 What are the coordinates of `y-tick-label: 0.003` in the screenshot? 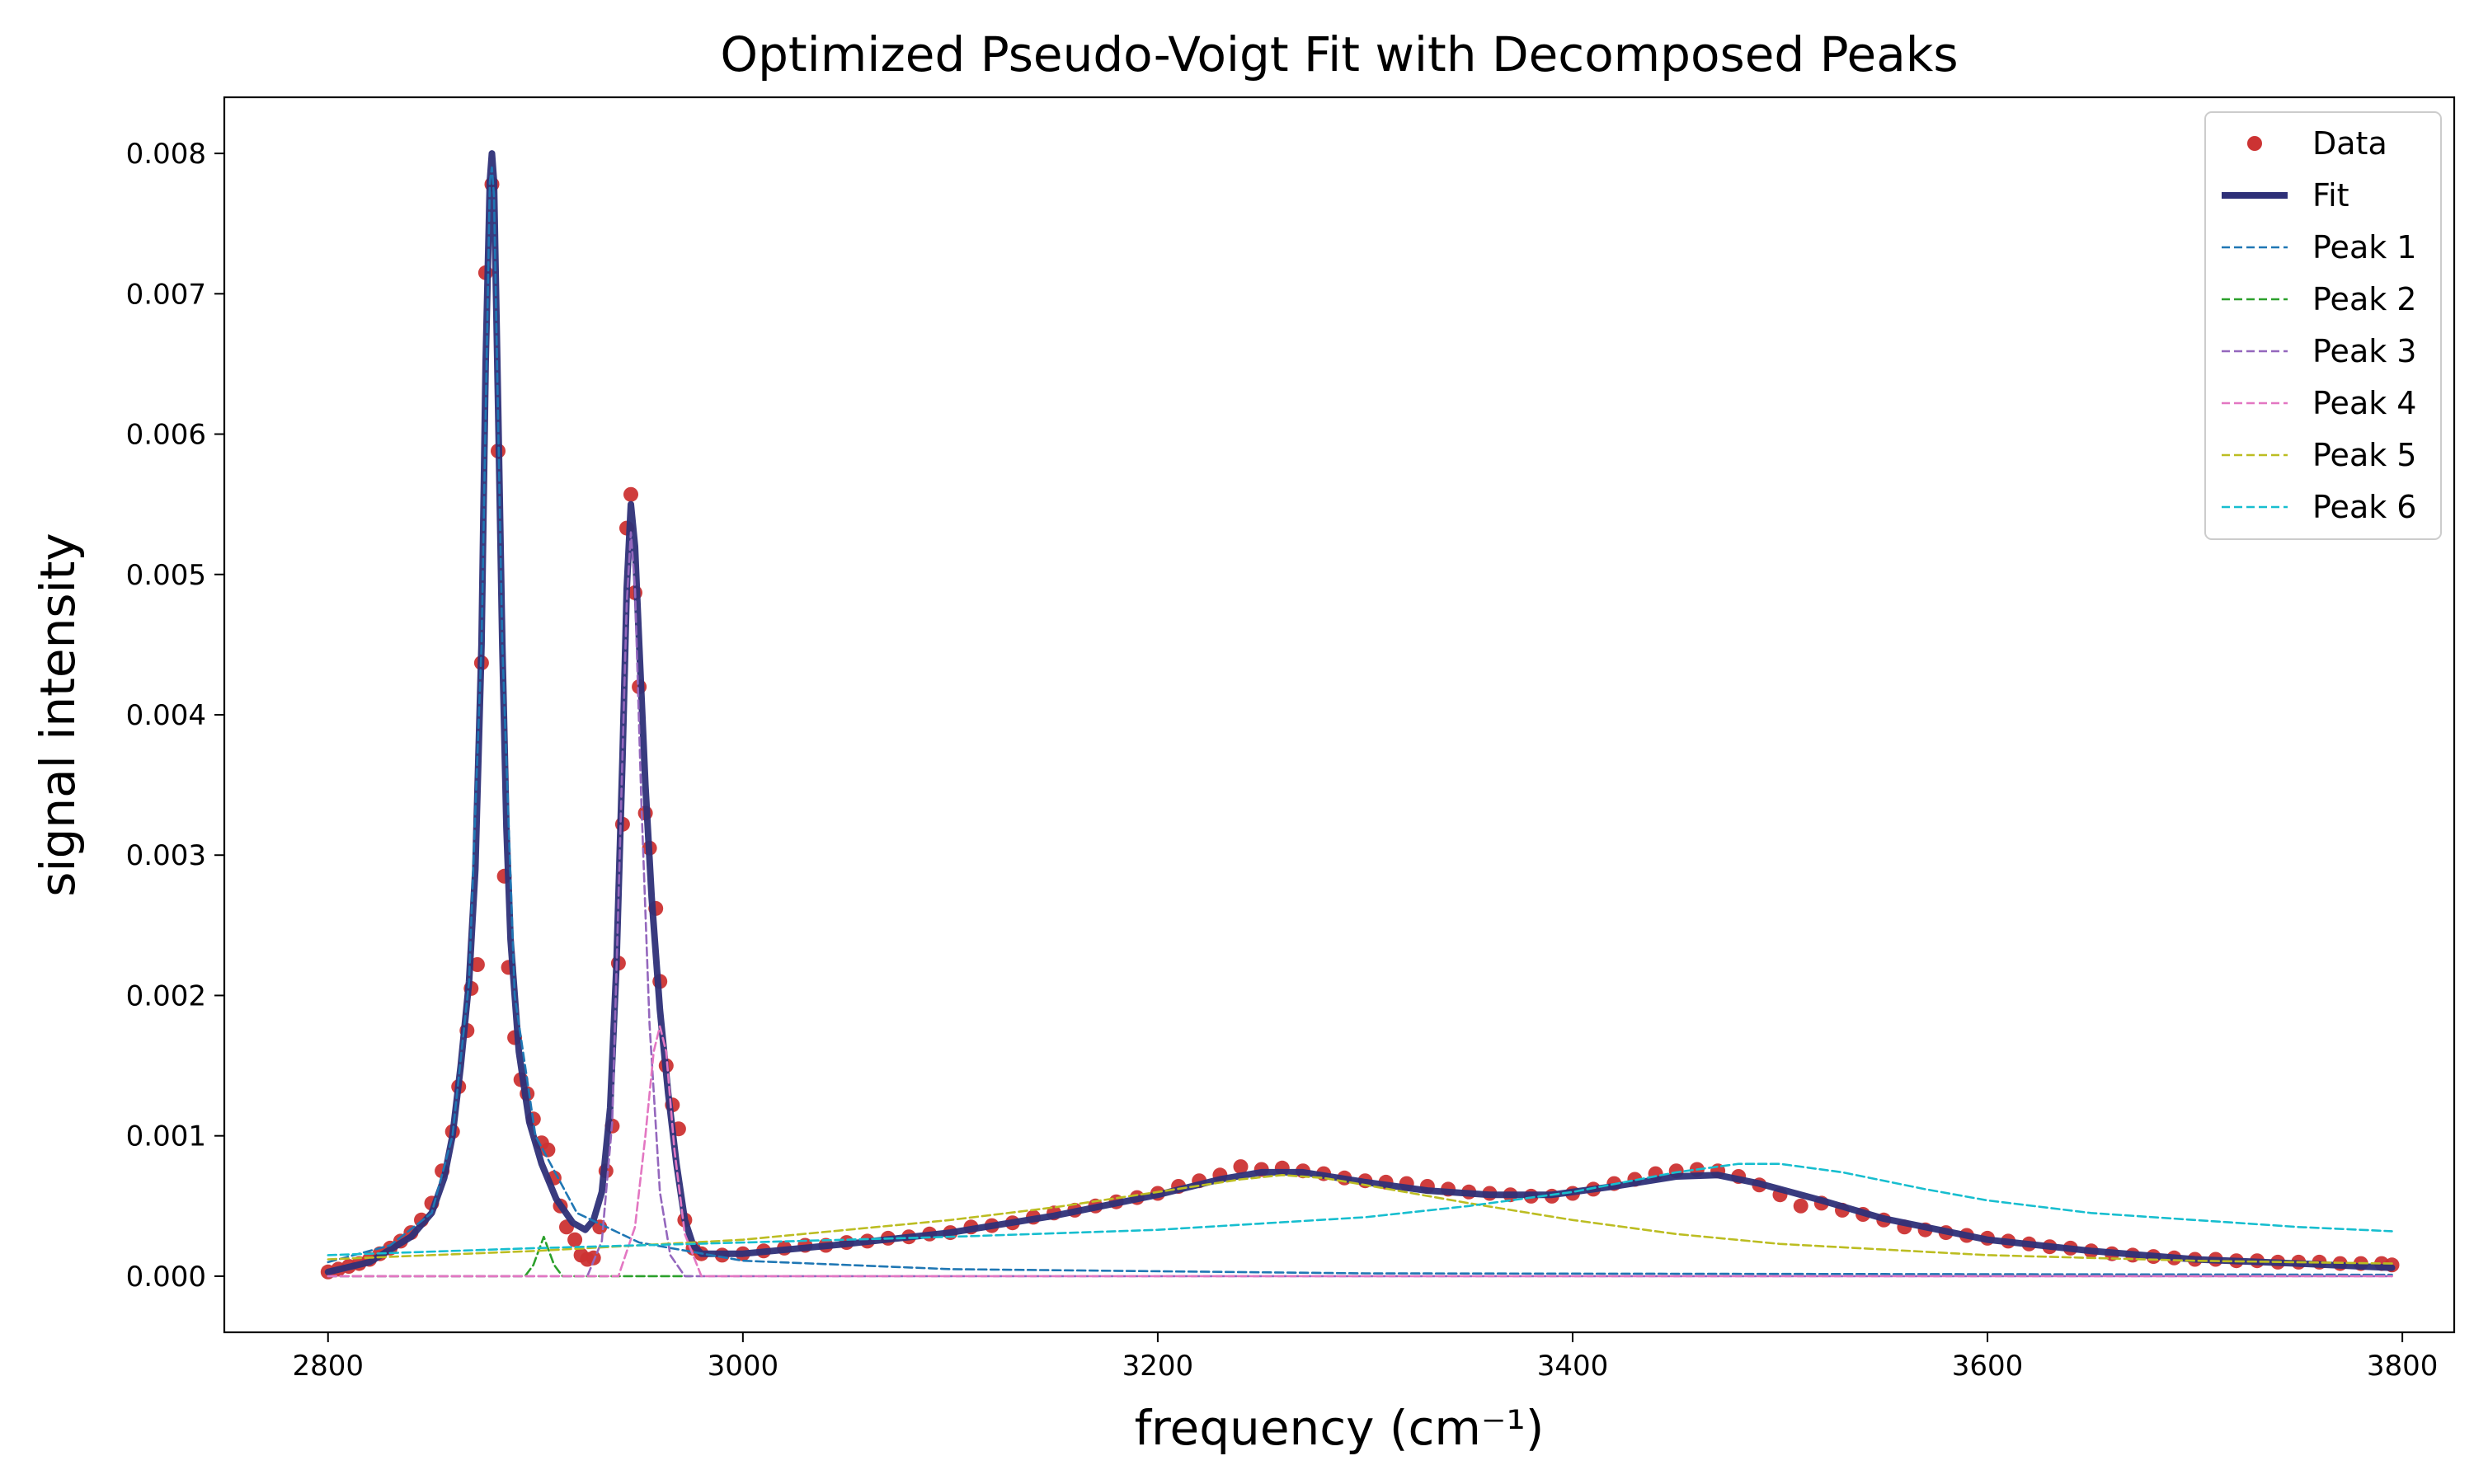 It's located at (166, 855).